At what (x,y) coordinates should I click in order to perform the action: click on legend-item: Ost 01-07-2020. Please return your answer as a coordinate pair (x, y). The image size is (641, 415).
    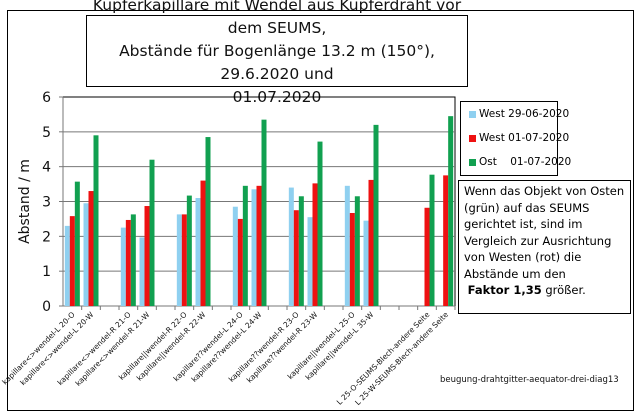
    Looking at the image, I should click on (520, 162).